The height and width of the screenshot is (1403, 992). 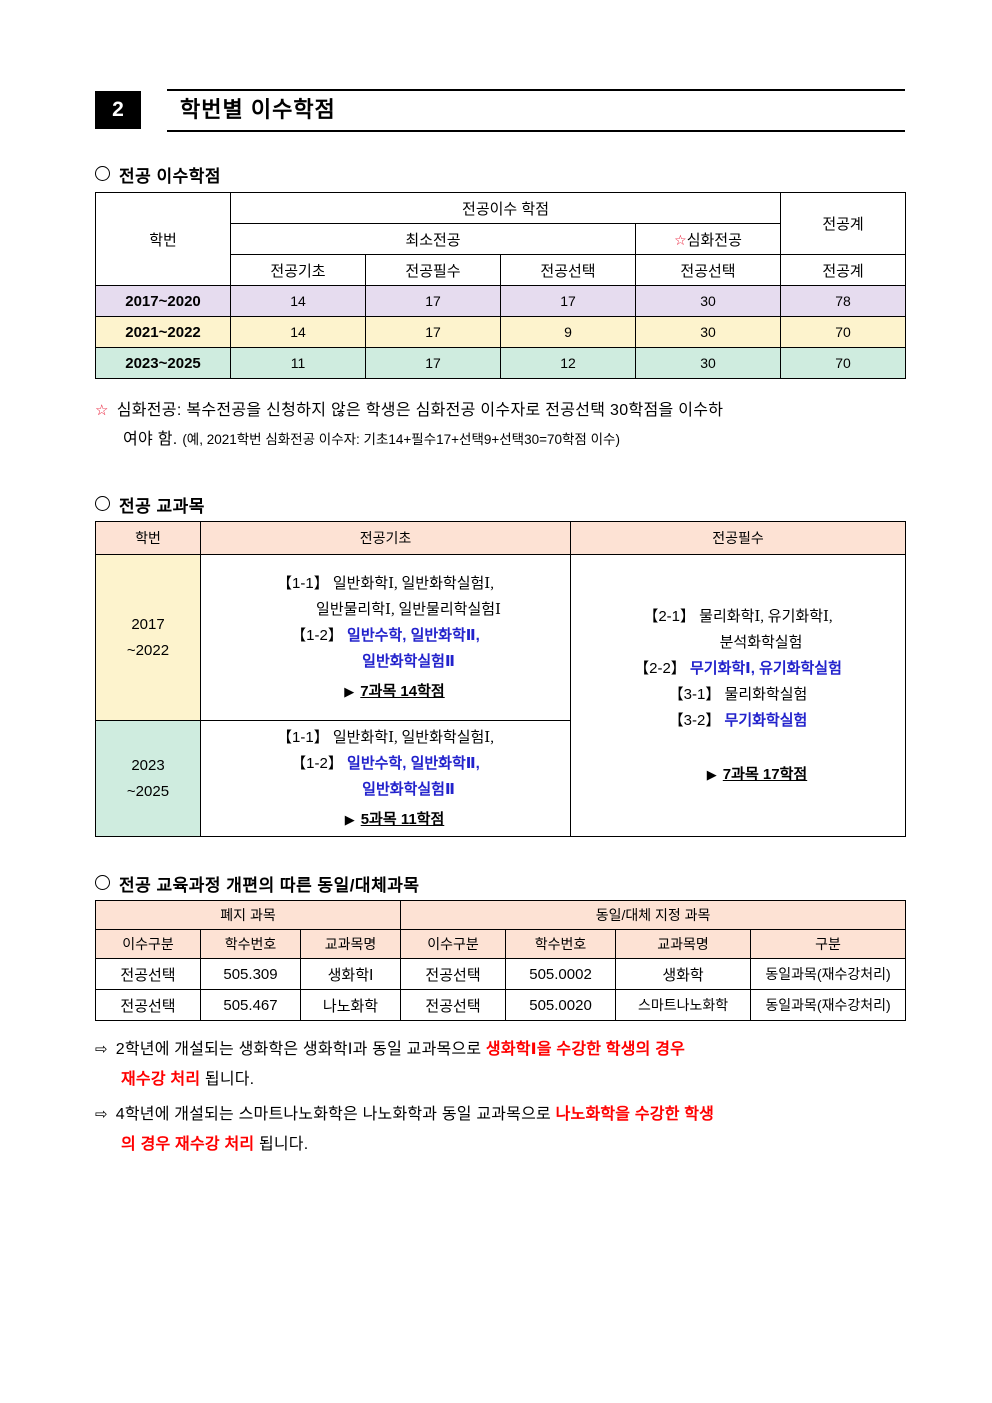 What do you see at coordinates (170, 176) in the screenshot?
I see `heading-major-credits-label: 전공 이수학점` at bounding box center [170, 176].